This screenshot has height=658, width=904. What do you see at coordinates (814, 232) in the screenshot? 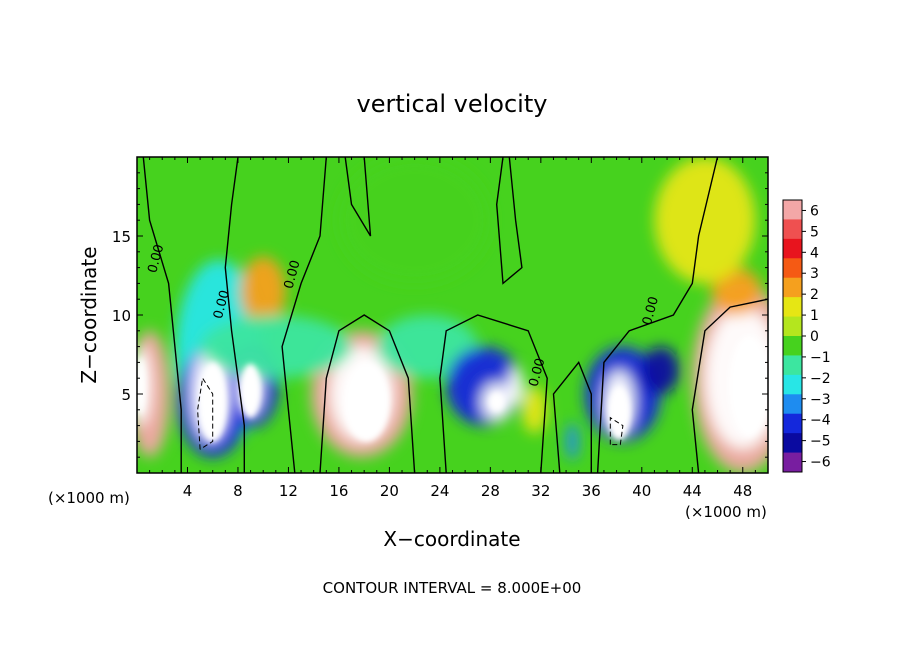
I see `colorbar-label: 5` at bounding box center [814, 232].